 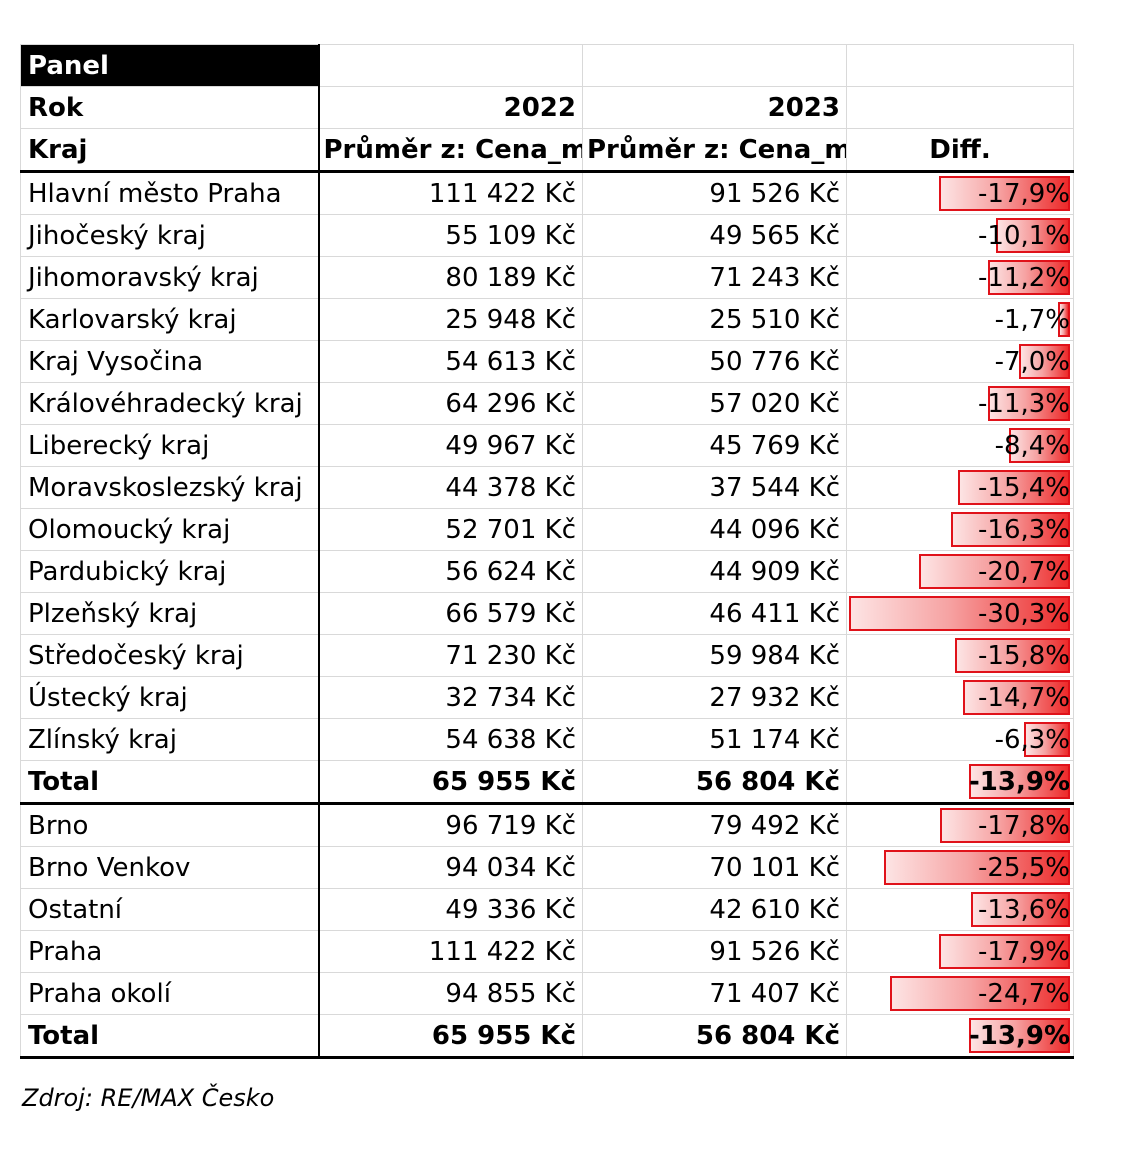 I want to click on region-name: Olomoucký kraj, so click(x=170, y=529).